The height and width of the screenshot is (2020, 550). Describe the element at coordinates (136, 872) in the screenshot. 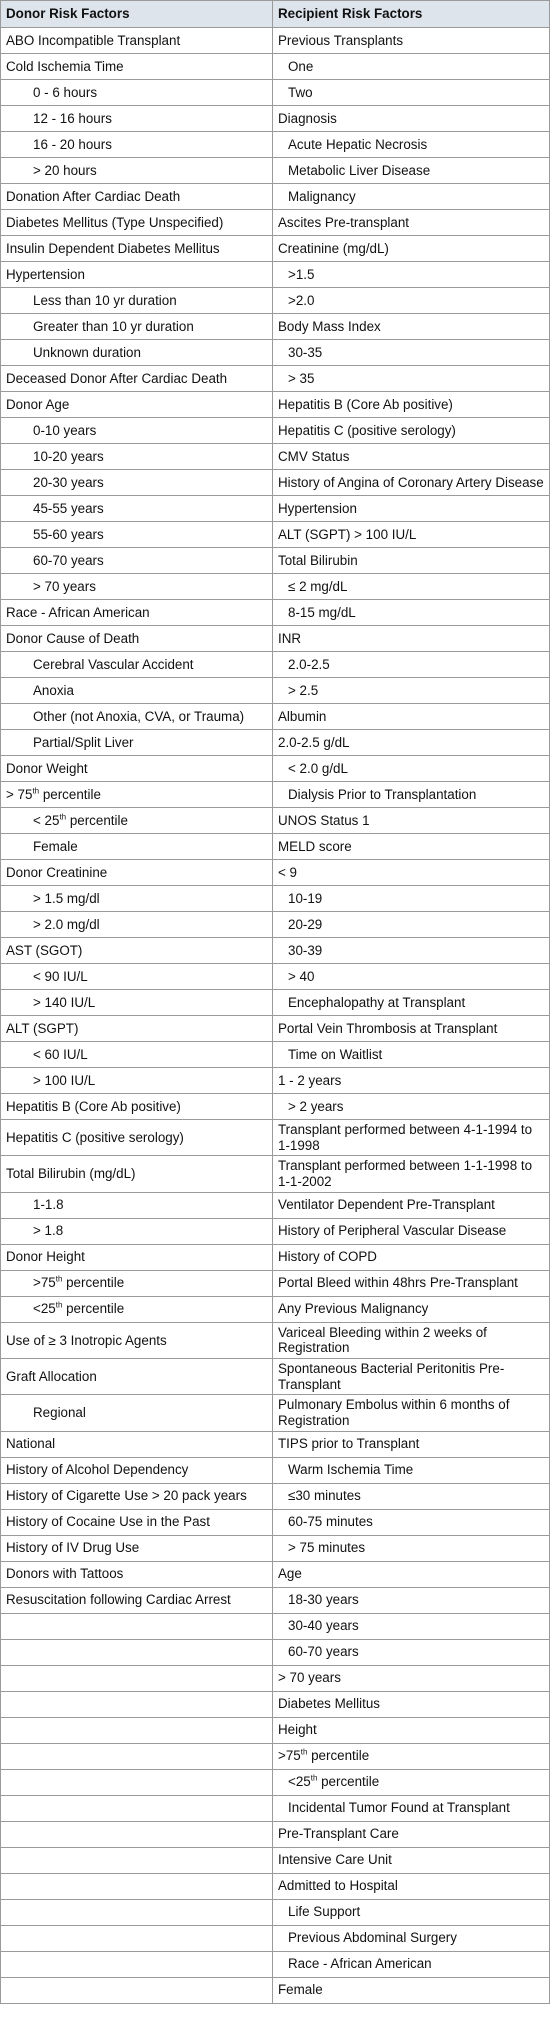

I see `donor-cell: Donor Creatinine` at that location.